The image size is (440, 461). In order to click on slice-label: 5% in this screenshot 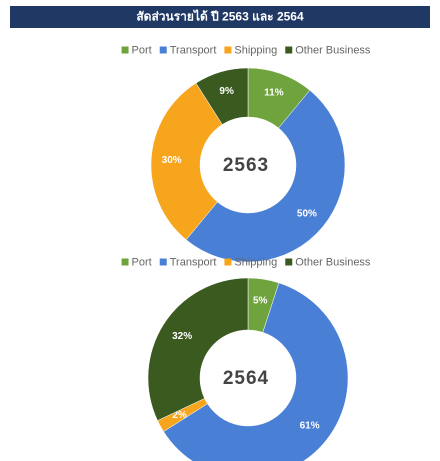, I will do `click(260, 301)`.